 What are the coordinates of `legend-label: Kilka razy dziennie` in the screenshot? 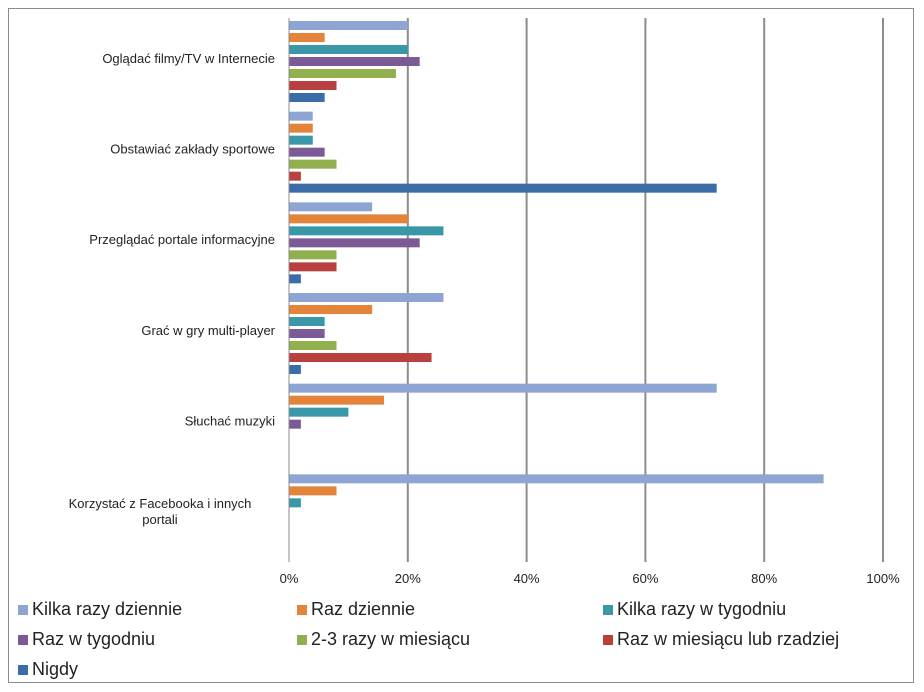 It's located at (107, 609).